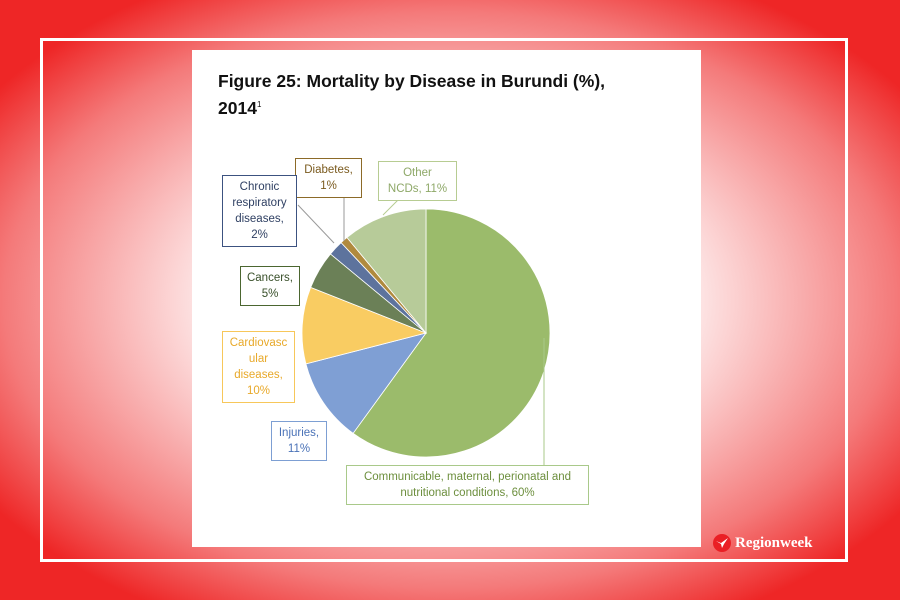 This screenshot has width=900, height=600. I want to click on leader-line-chronic, so click(316, 224).